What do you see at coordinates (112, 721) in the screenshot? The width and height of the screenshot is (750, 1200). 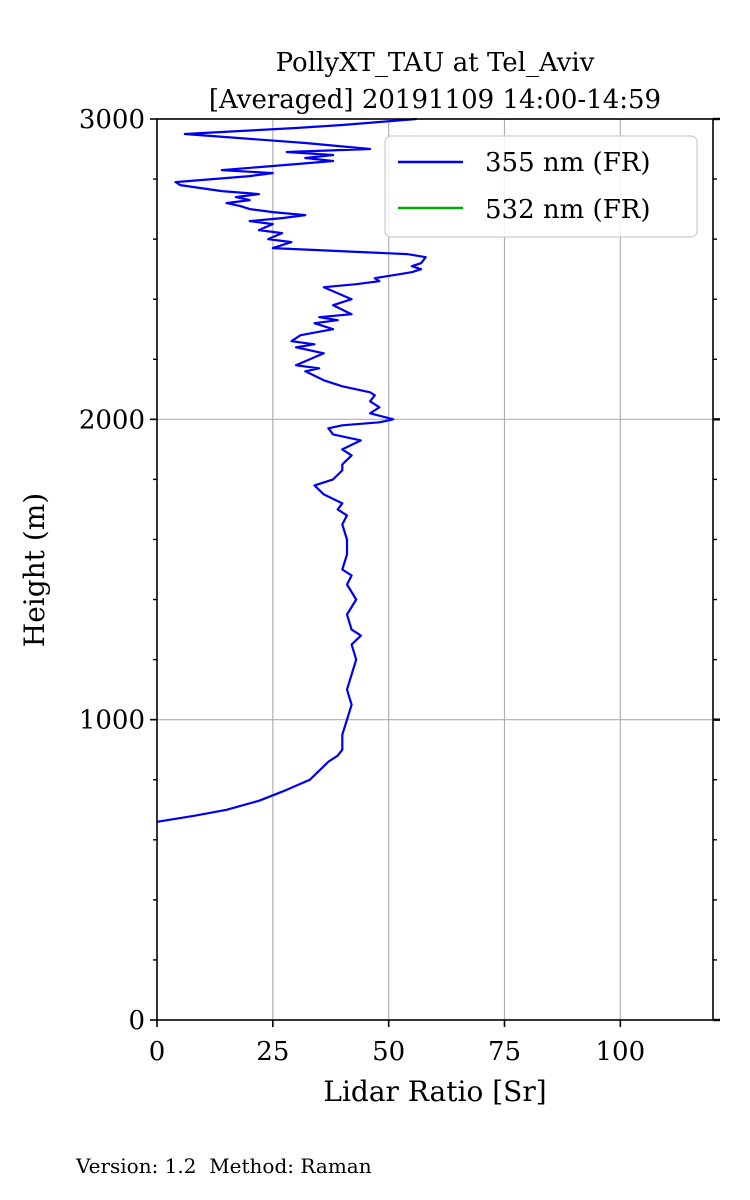 I see `y-tick-label: 1000` at bounding box center [112, 721].